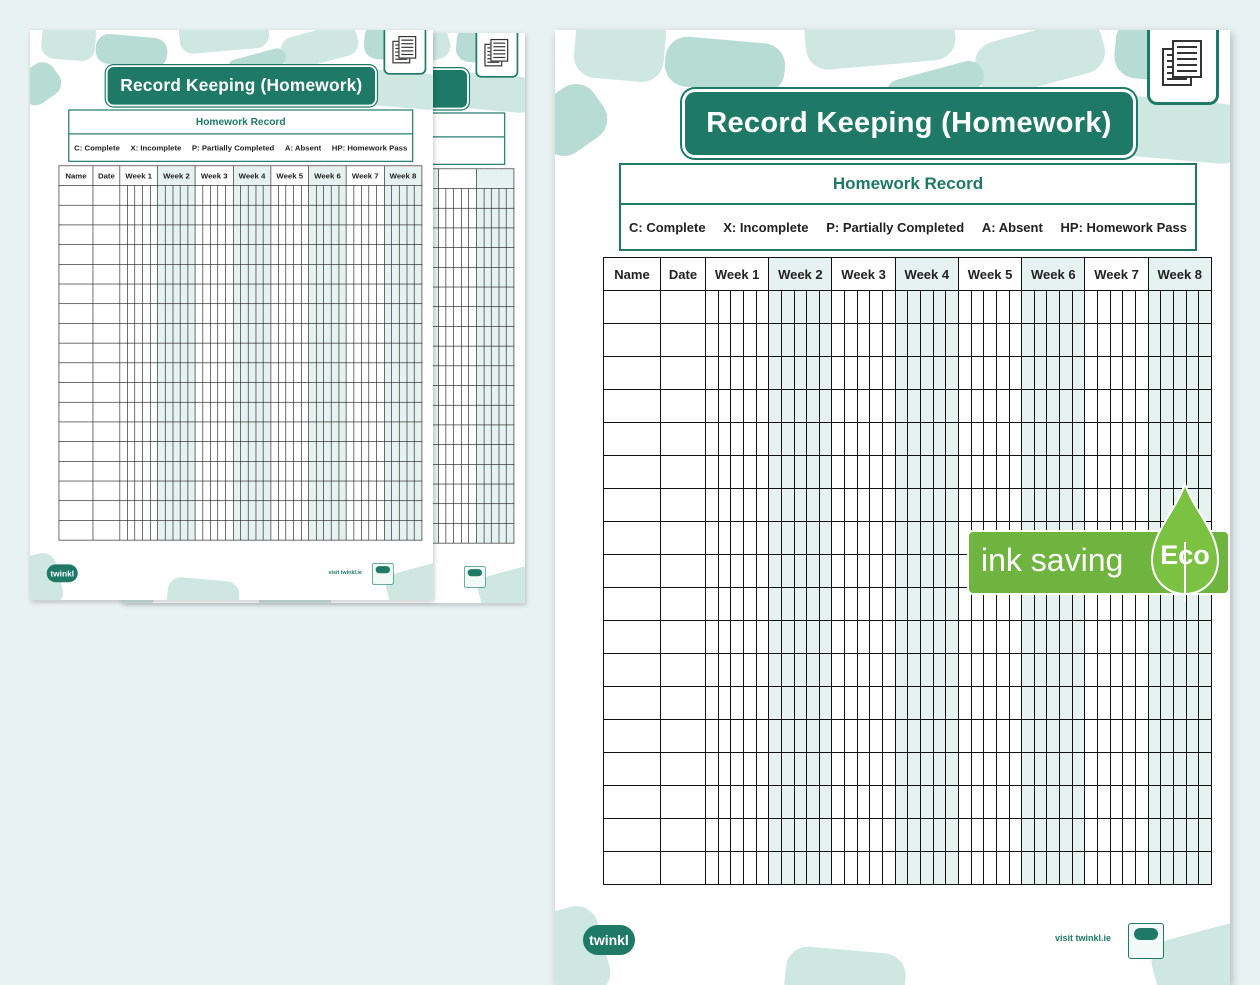  What do you see at coordinates (76, 431) in the screenshot?
I see `name-cell` at bounding box center [76, 431].